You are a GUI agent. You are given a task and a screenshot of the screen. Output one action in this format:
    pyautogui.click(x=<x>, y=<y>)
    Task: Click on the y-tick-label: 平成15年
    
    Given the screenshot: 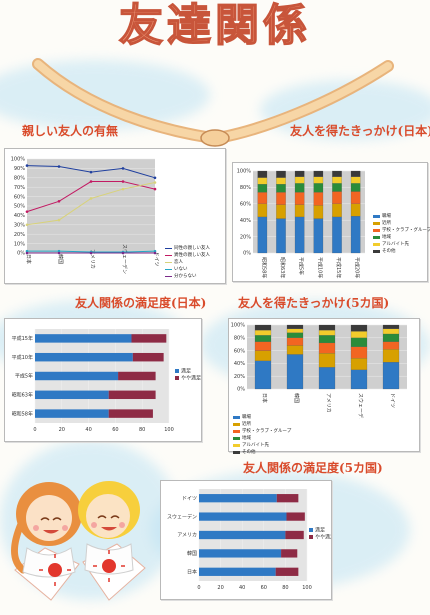 What is the action you would take?
    pyautogui.click(x=22, y=338)
    